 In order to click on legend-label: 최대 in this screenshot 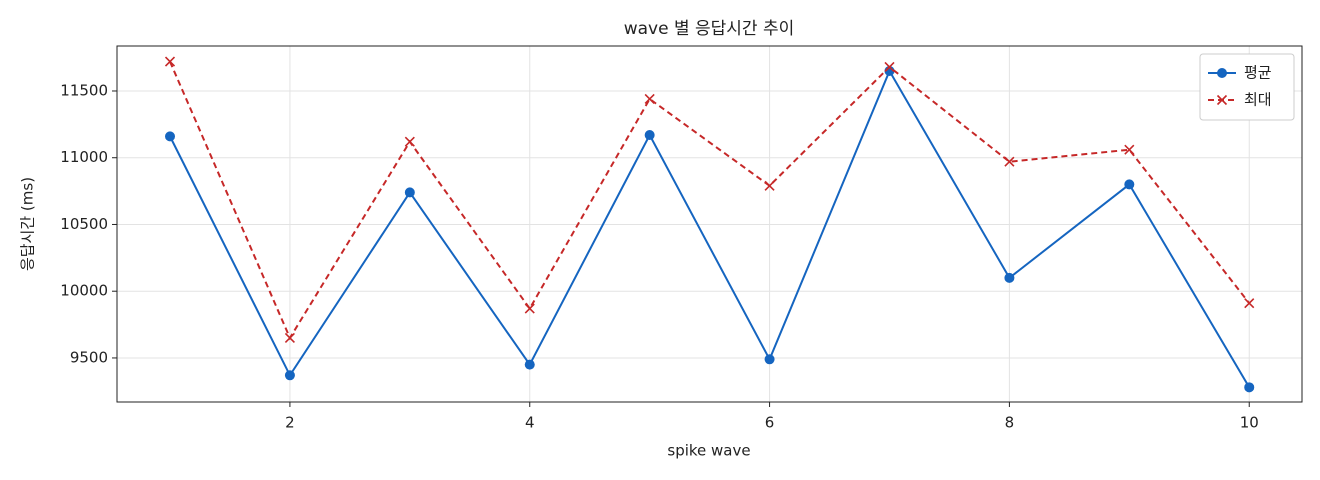, I will do `click(1258, 100)`.